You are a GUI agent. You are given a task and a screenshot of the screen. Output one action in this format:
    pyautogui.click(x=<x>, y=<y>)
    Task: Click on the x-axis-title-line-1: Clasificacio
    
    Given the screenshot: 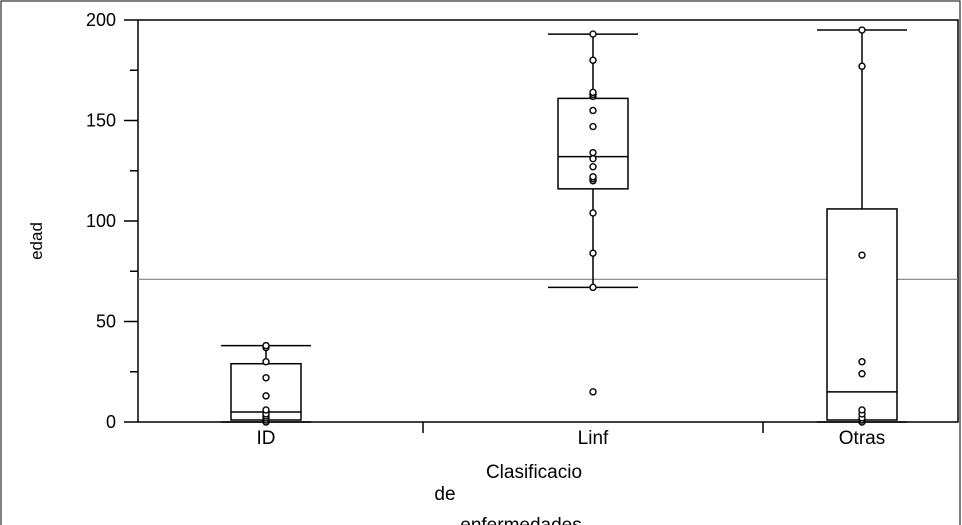 What is the action you would take?
    pyautogui.click(x=534, y=472)
    